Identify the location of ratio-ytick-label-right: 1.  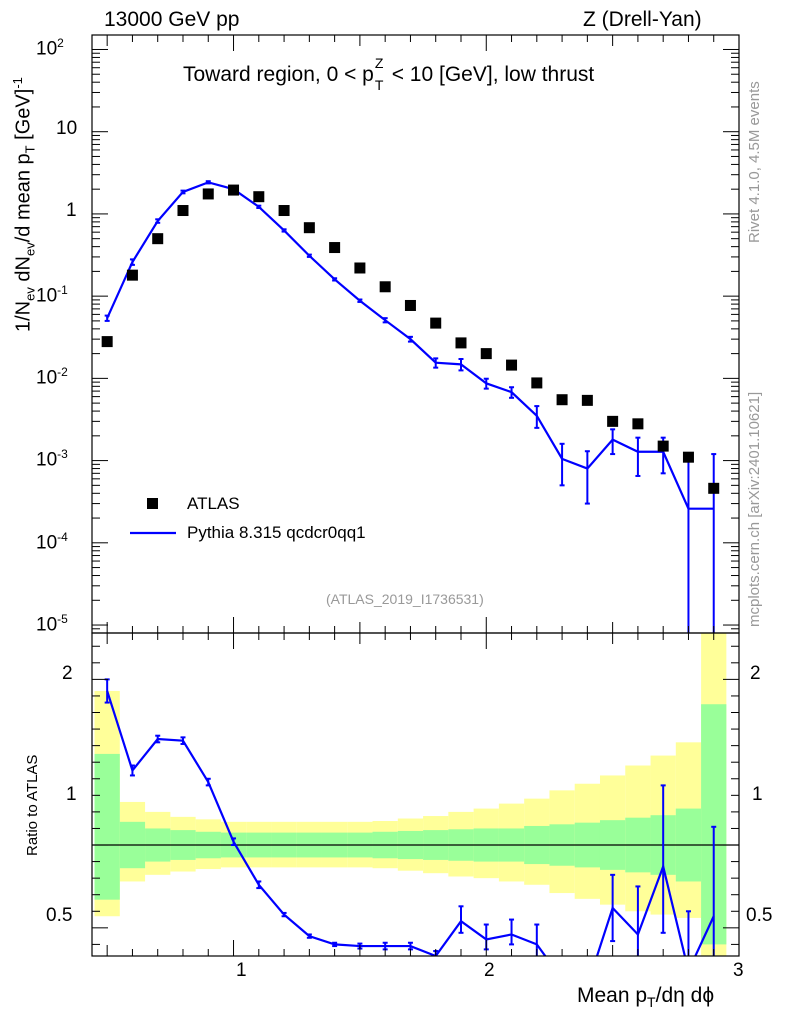
(757, 794).